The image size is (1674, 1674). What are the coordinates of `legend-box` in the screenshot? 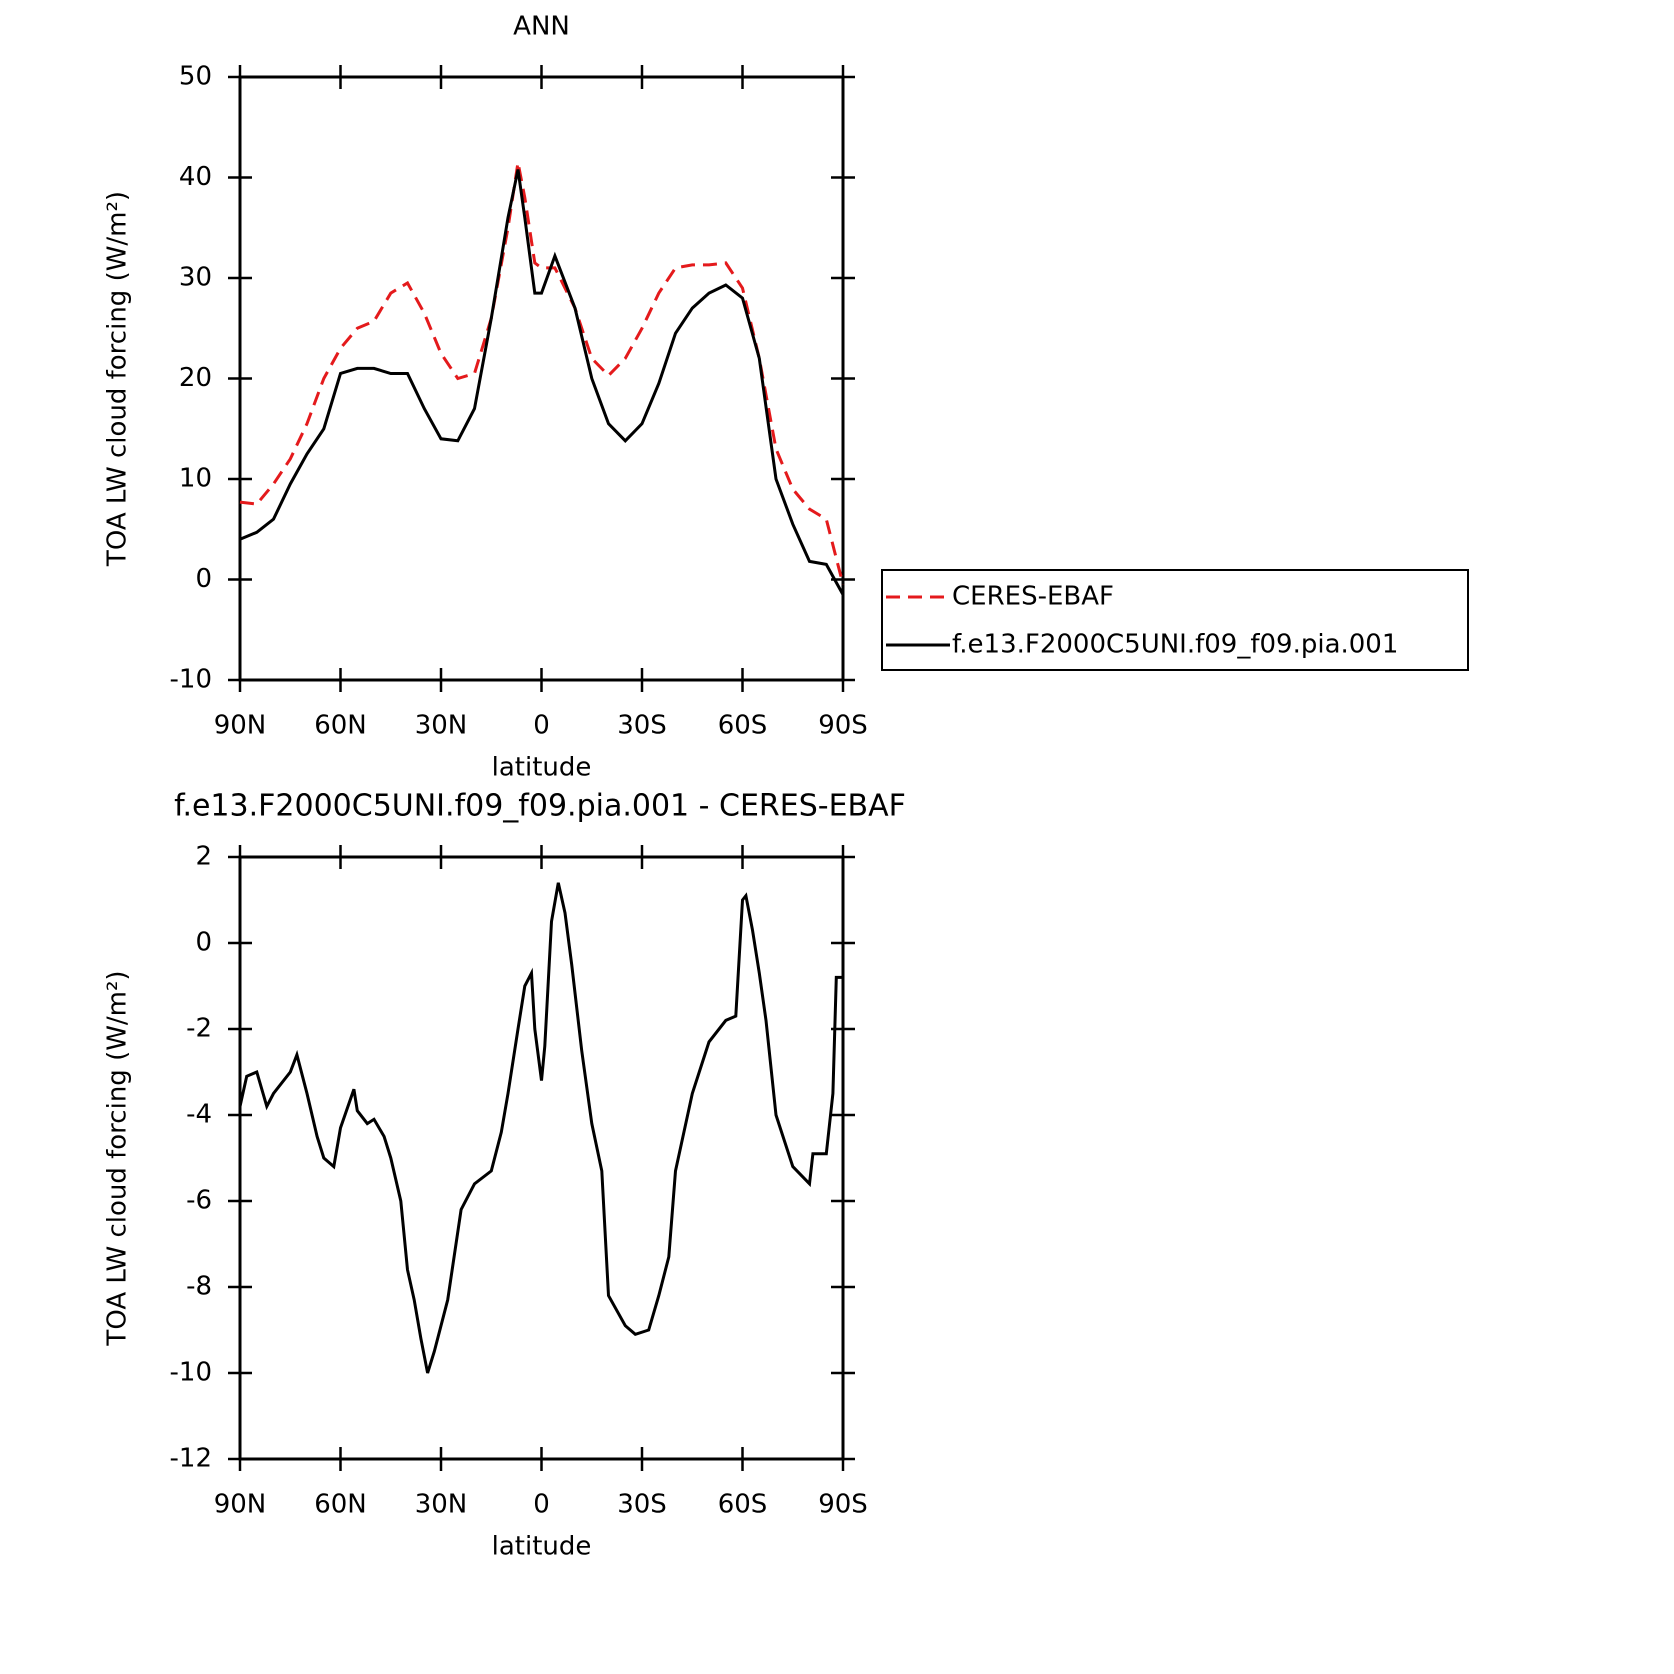 It's located at (1175, 620).